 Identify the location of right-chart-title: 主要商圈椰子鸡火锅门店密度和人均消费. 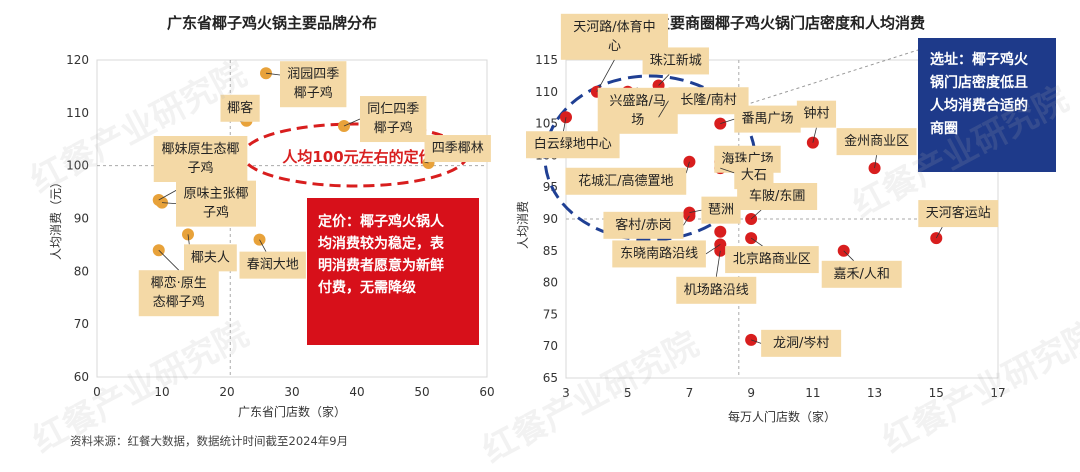
(790, 23).